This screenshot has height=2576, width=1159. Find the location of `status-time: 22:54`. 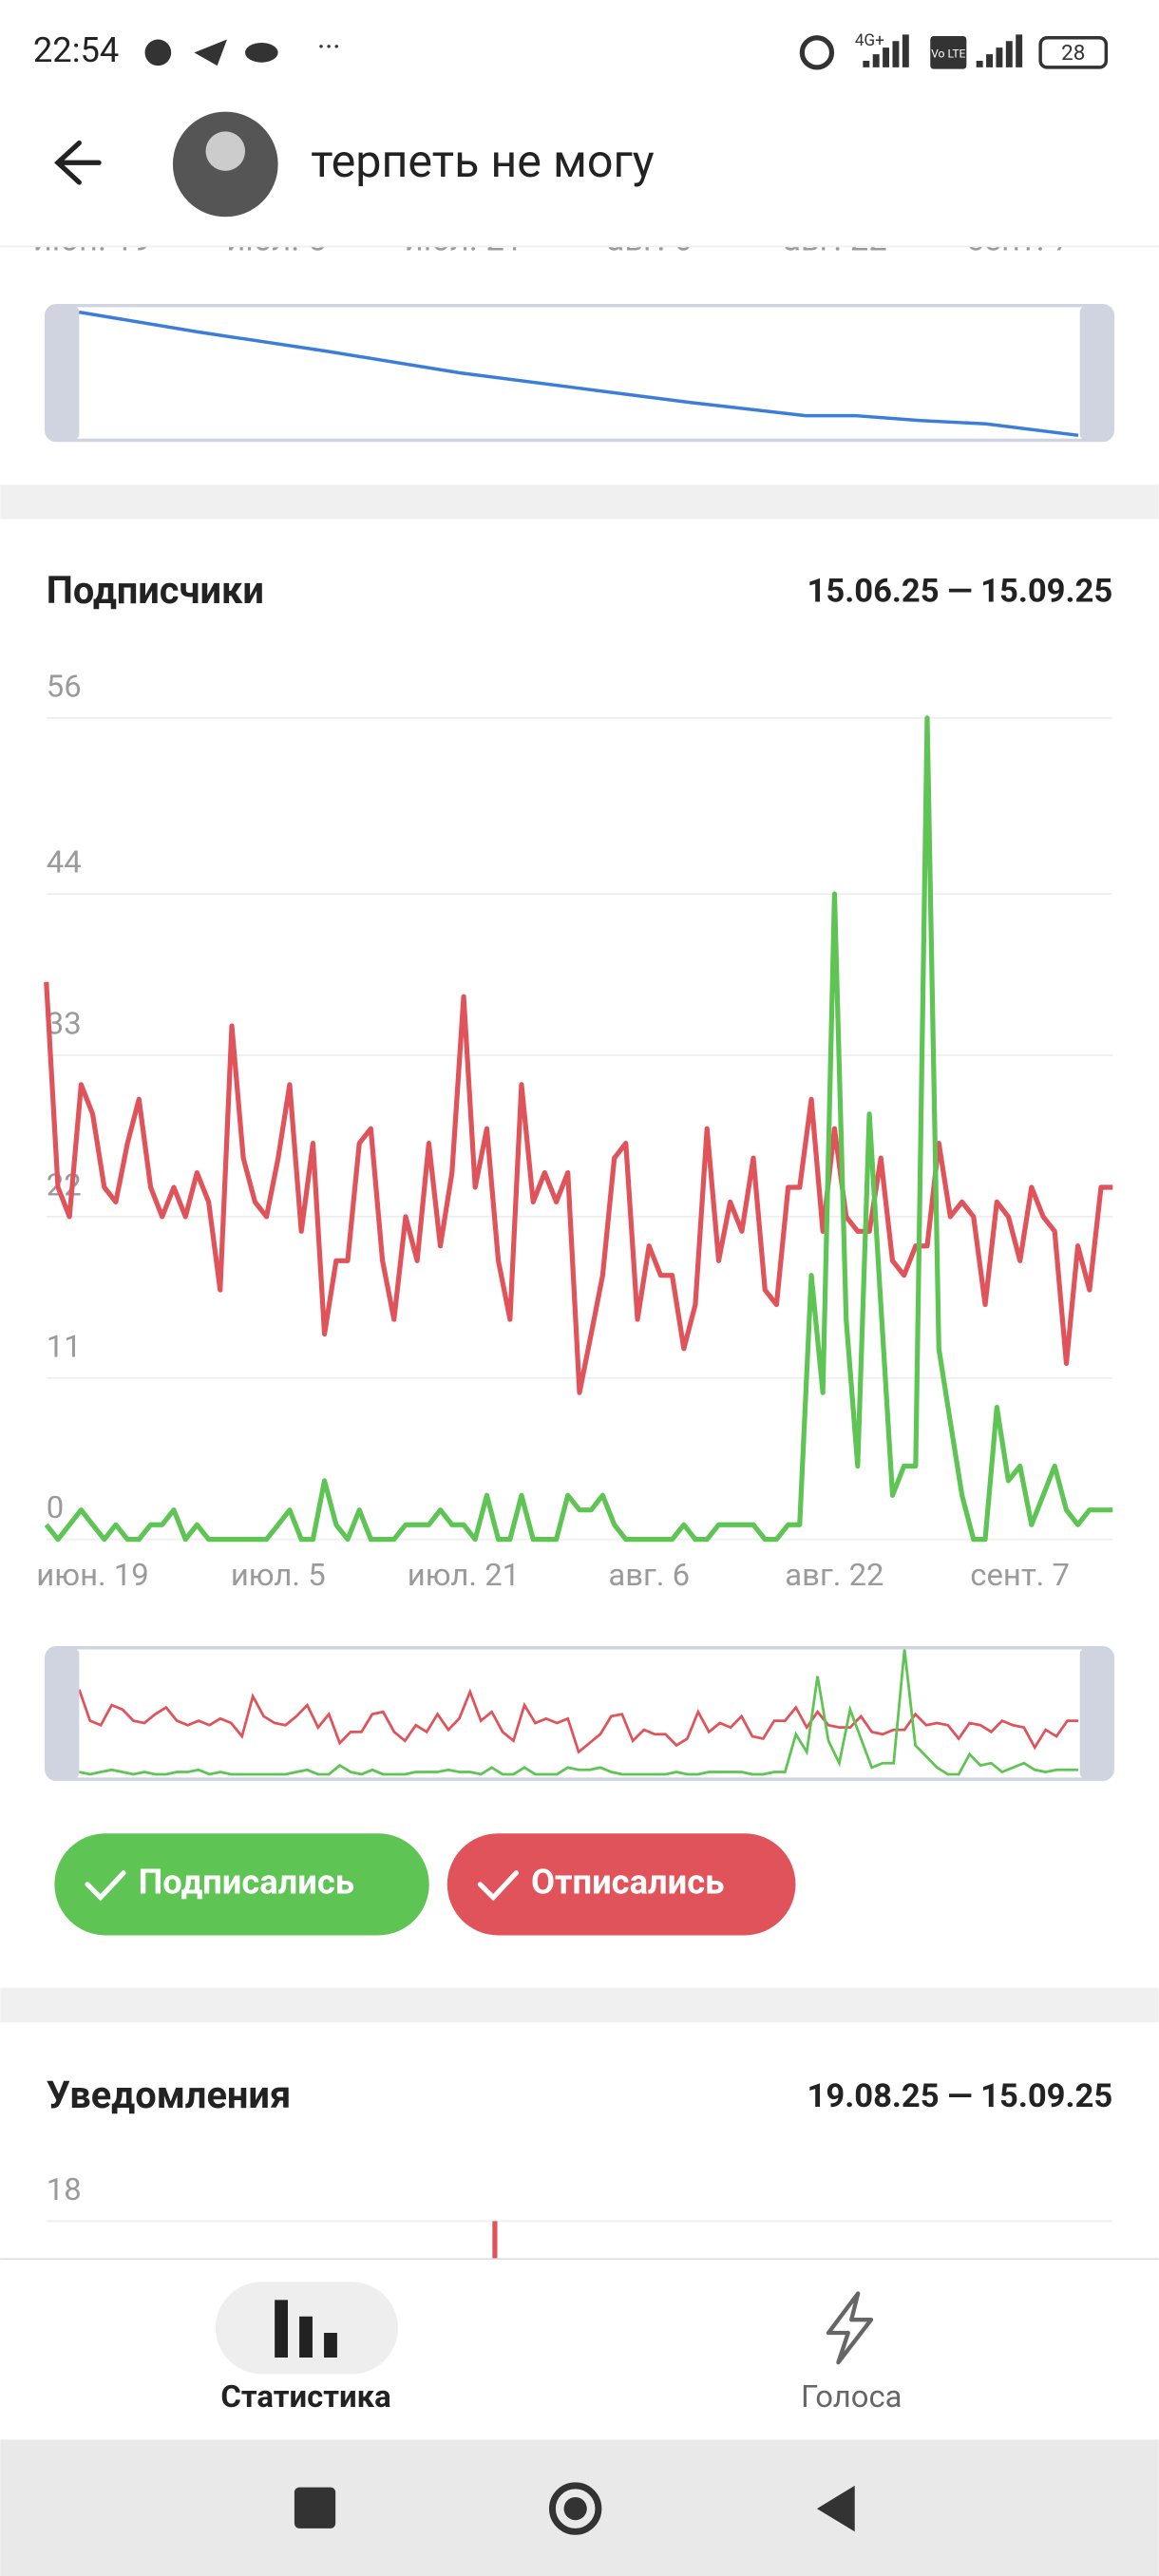

status-time: 22:54 is located at coordinates (76, 49).